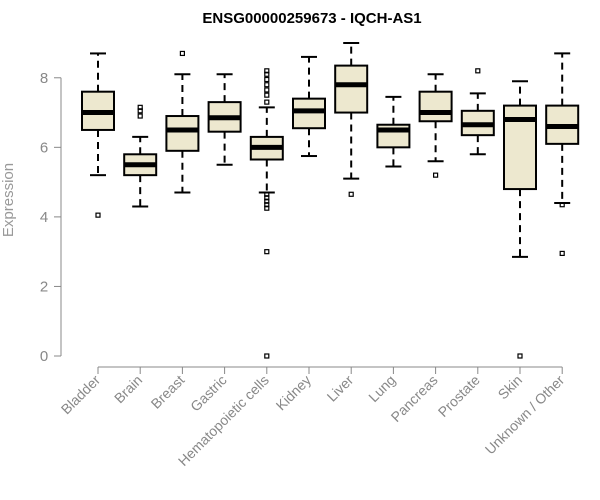 The width and height of the screenshot is (600, 500). I want to click on y-axis-label: Expression, so click(8, 200).